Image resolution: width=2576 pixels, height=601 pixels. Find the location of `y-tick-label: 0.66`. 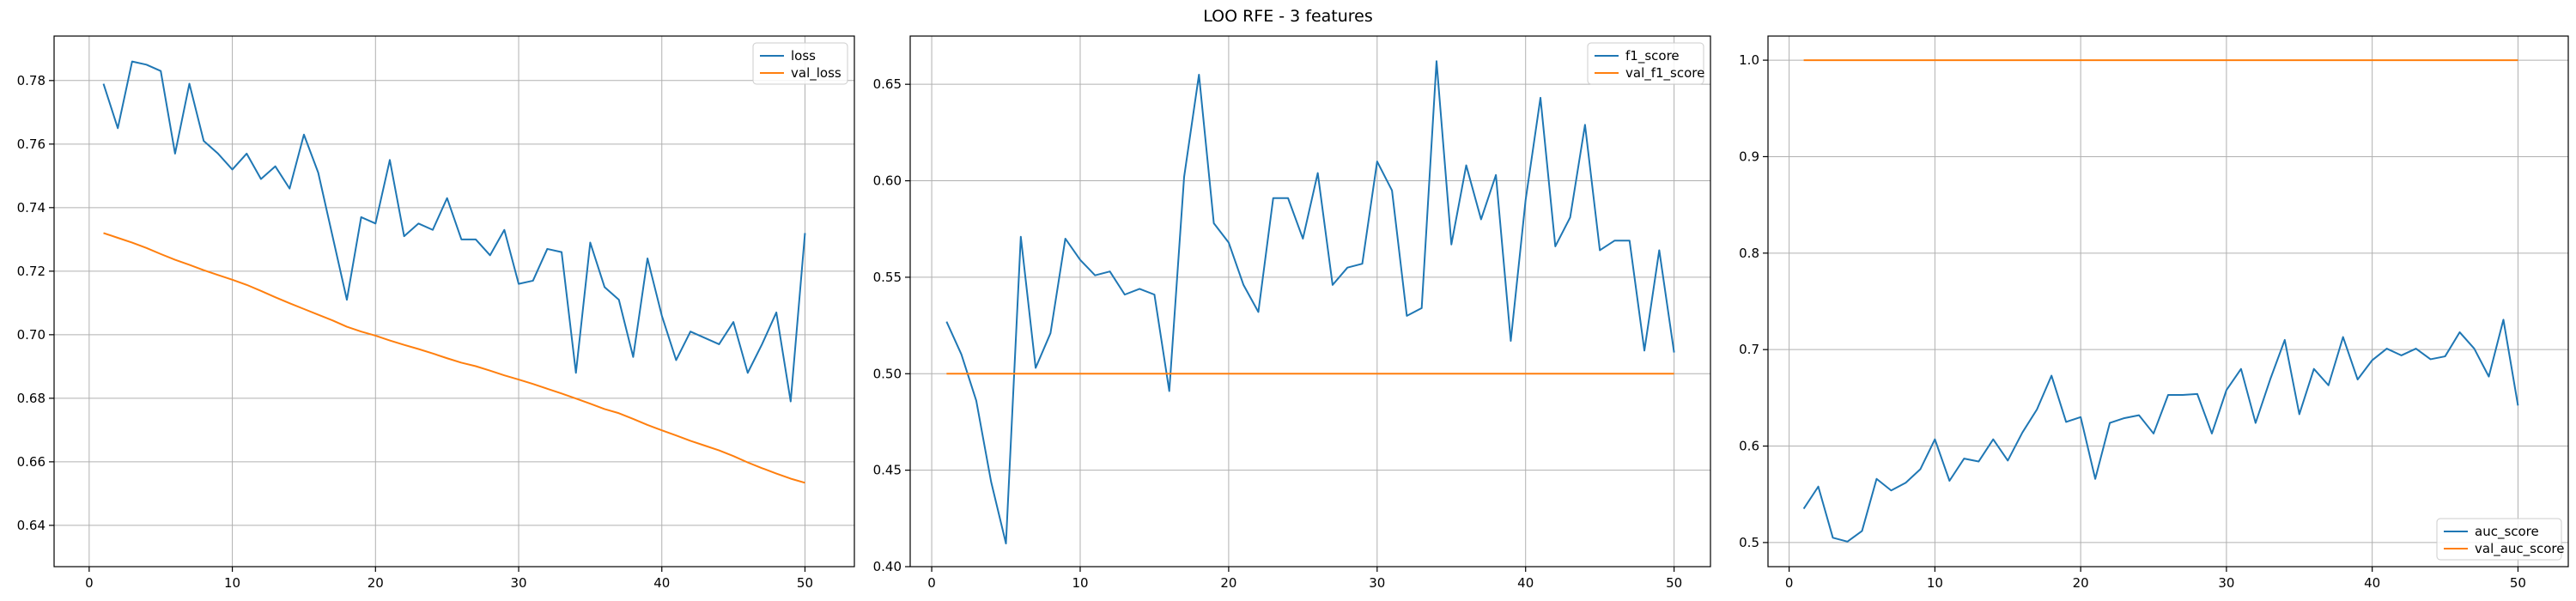

y-tick-label: 0.66 is located at coordinates (32, 462).